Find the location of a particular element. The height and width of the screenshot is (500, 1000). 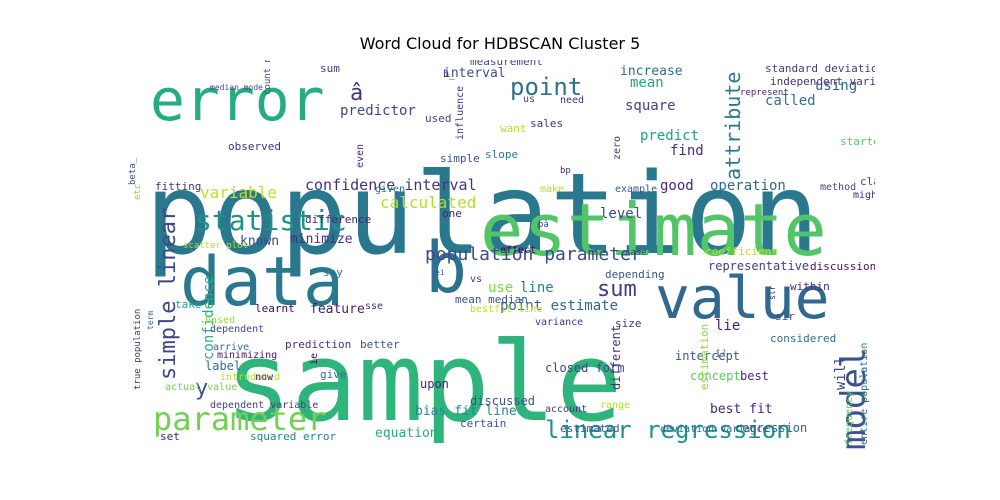

cloud-word: account is located at coordinates (566, 409).